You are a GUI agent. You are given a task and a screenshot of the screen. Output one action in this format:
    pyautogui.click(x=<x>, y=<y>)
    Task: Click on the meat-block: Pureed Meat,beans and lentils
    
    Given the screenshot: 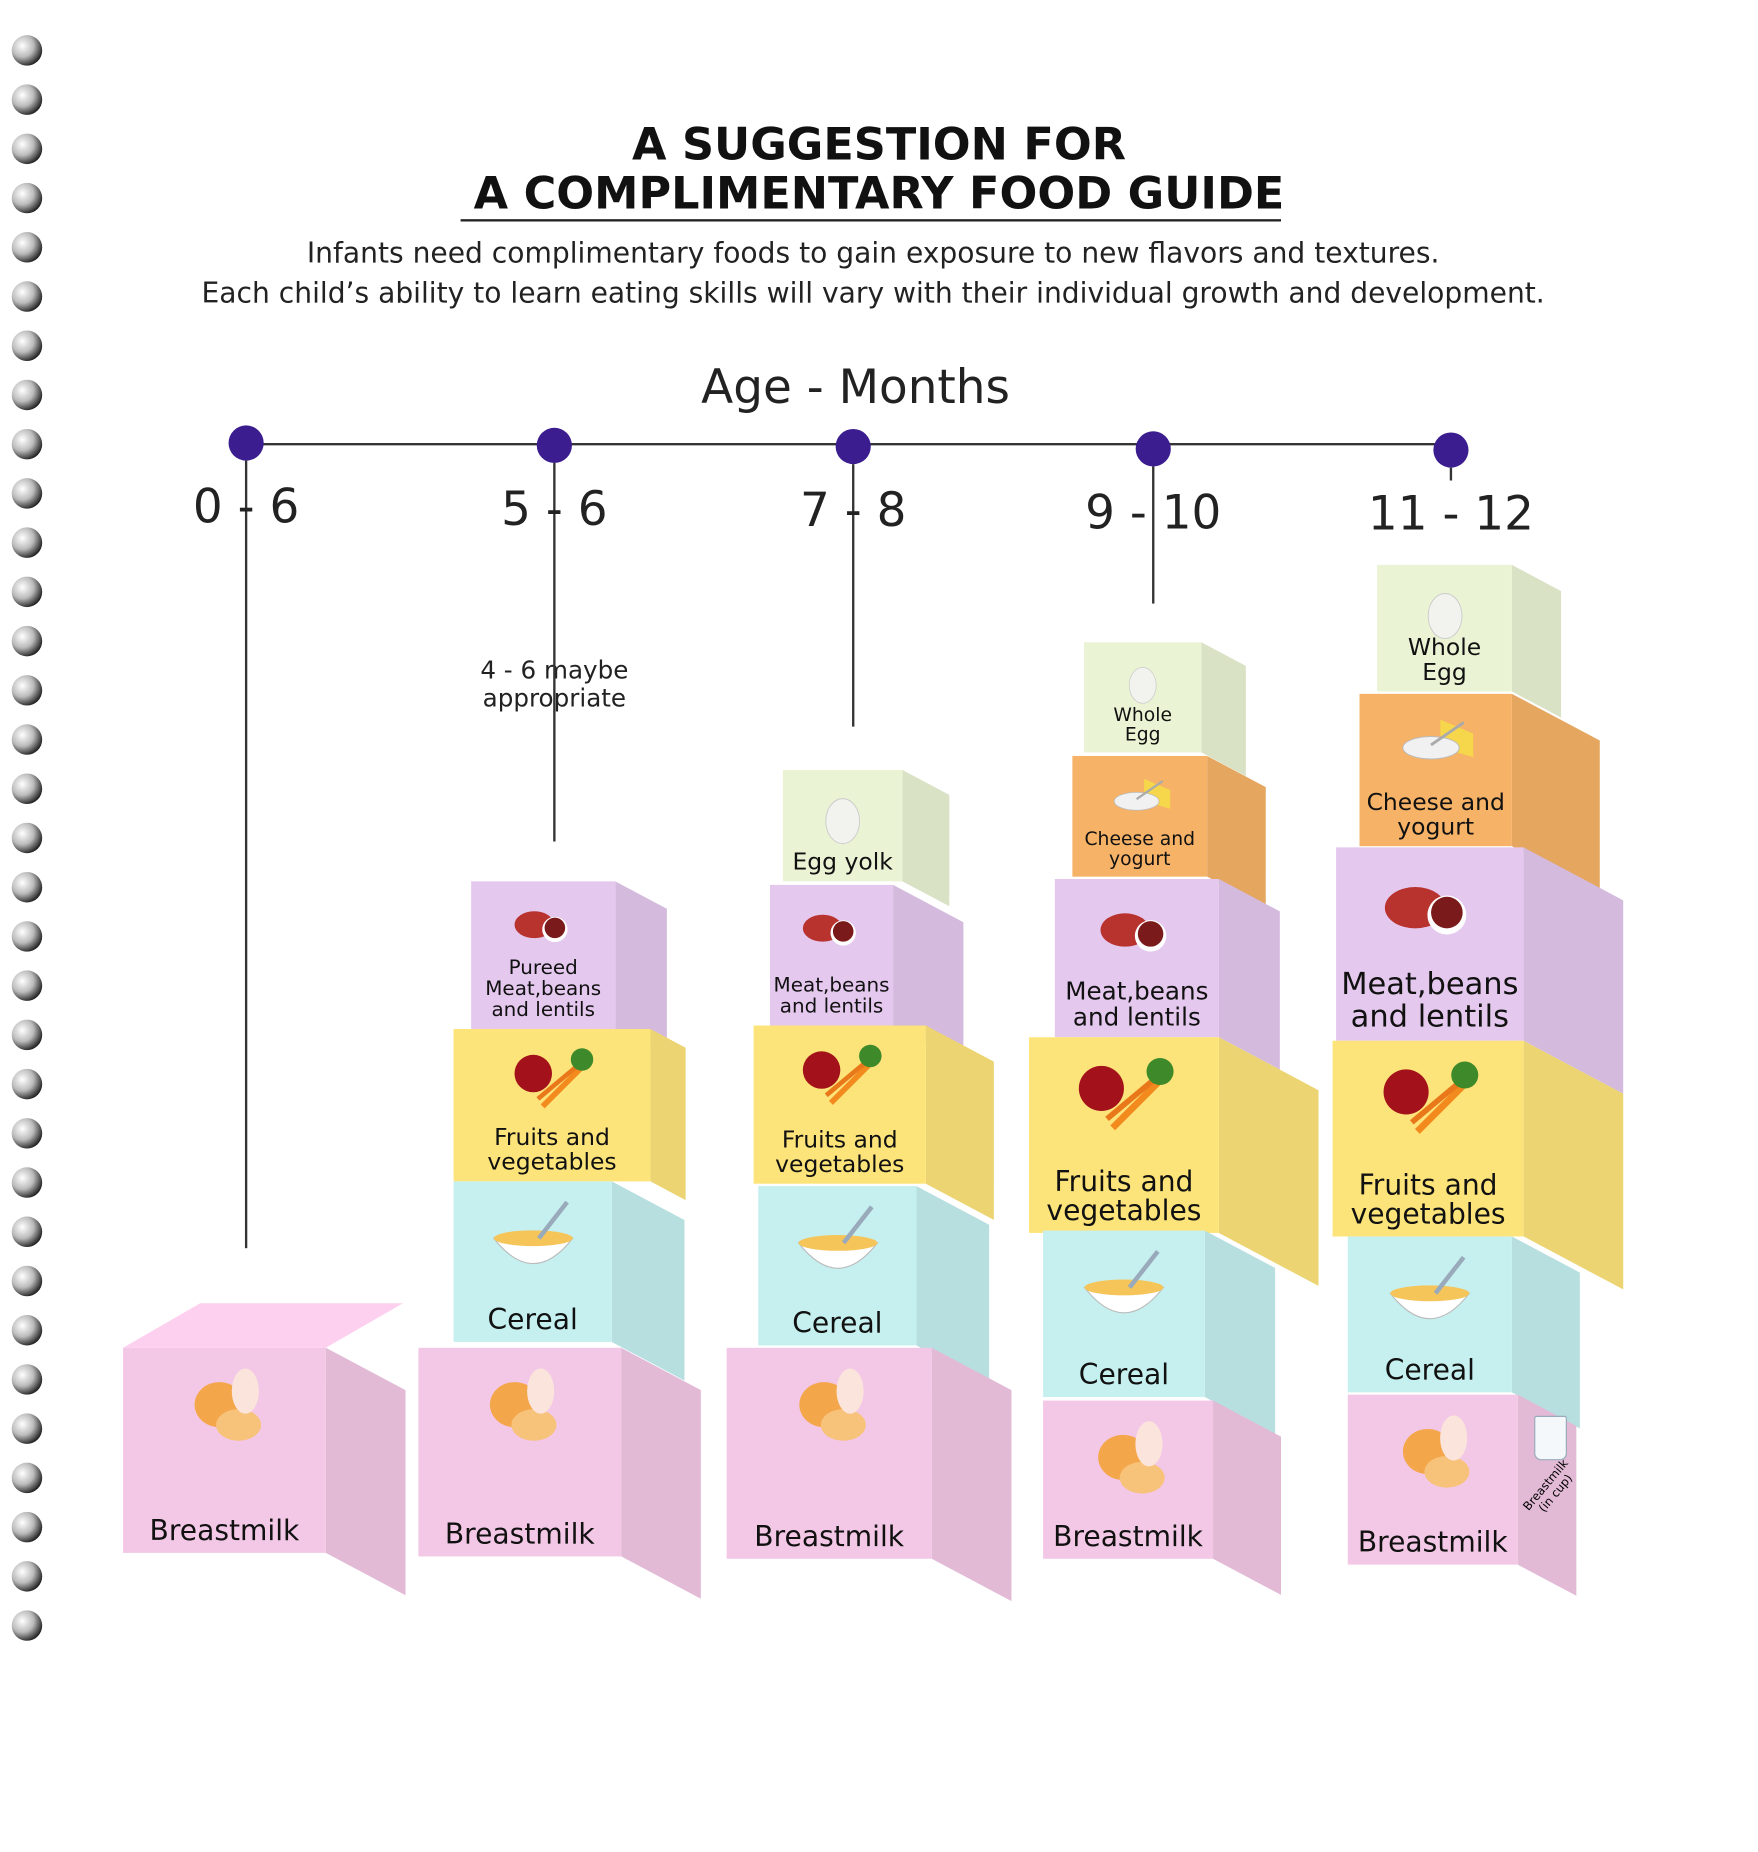 What is the action you would take?
    pyautogui.click(x=569, y=969)
    